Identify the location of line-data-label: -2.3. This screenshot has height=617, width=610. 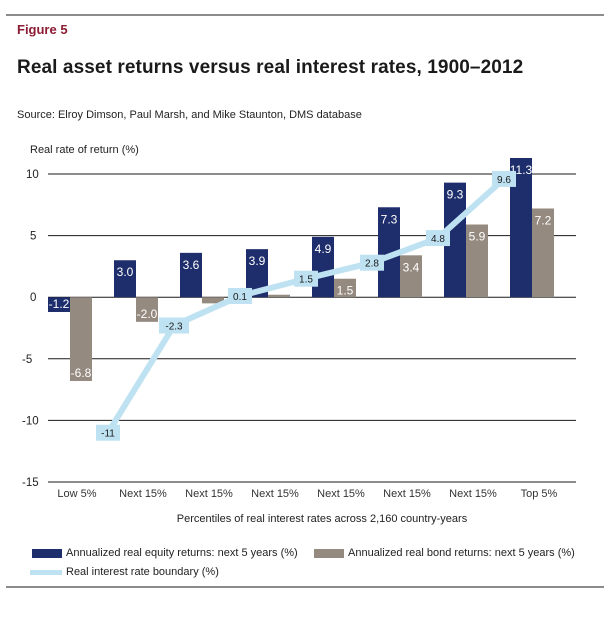
(174, 327).